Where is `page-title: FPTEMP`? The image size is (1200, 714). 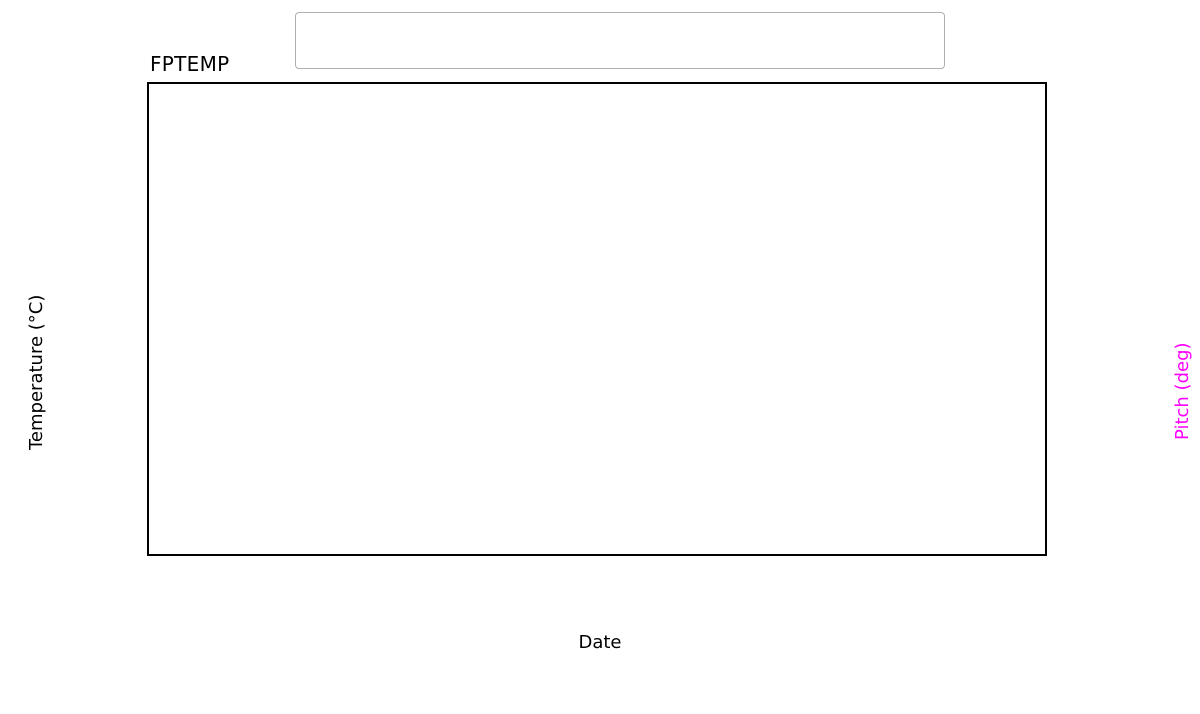 page-title: FPTEMP is located at coordinates (190, 64).